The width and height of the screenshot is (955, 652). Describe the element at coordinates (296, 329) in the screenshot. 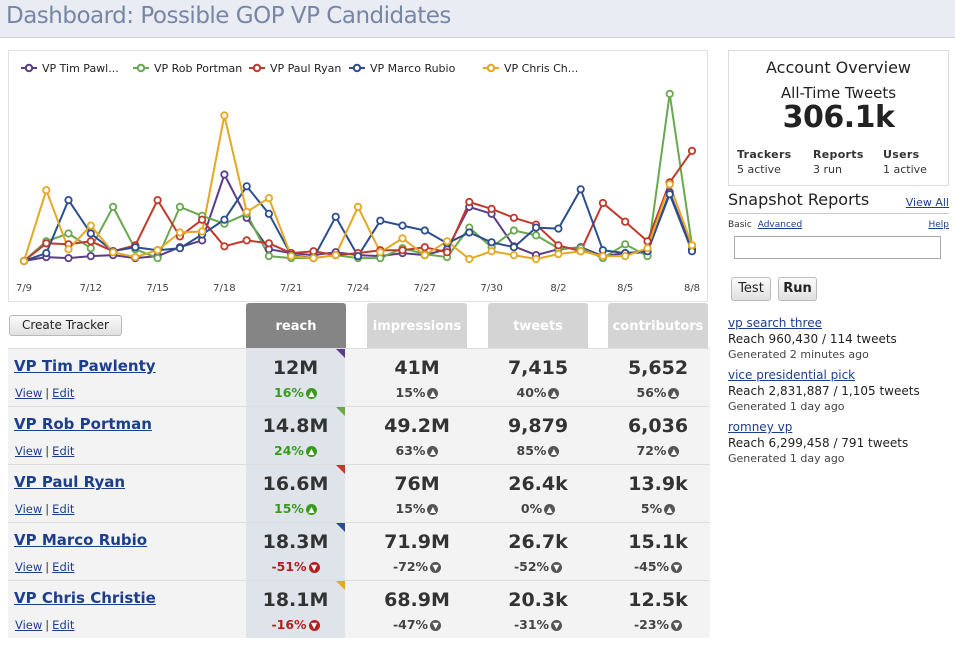

I see `tab-reach: reach` at that location.